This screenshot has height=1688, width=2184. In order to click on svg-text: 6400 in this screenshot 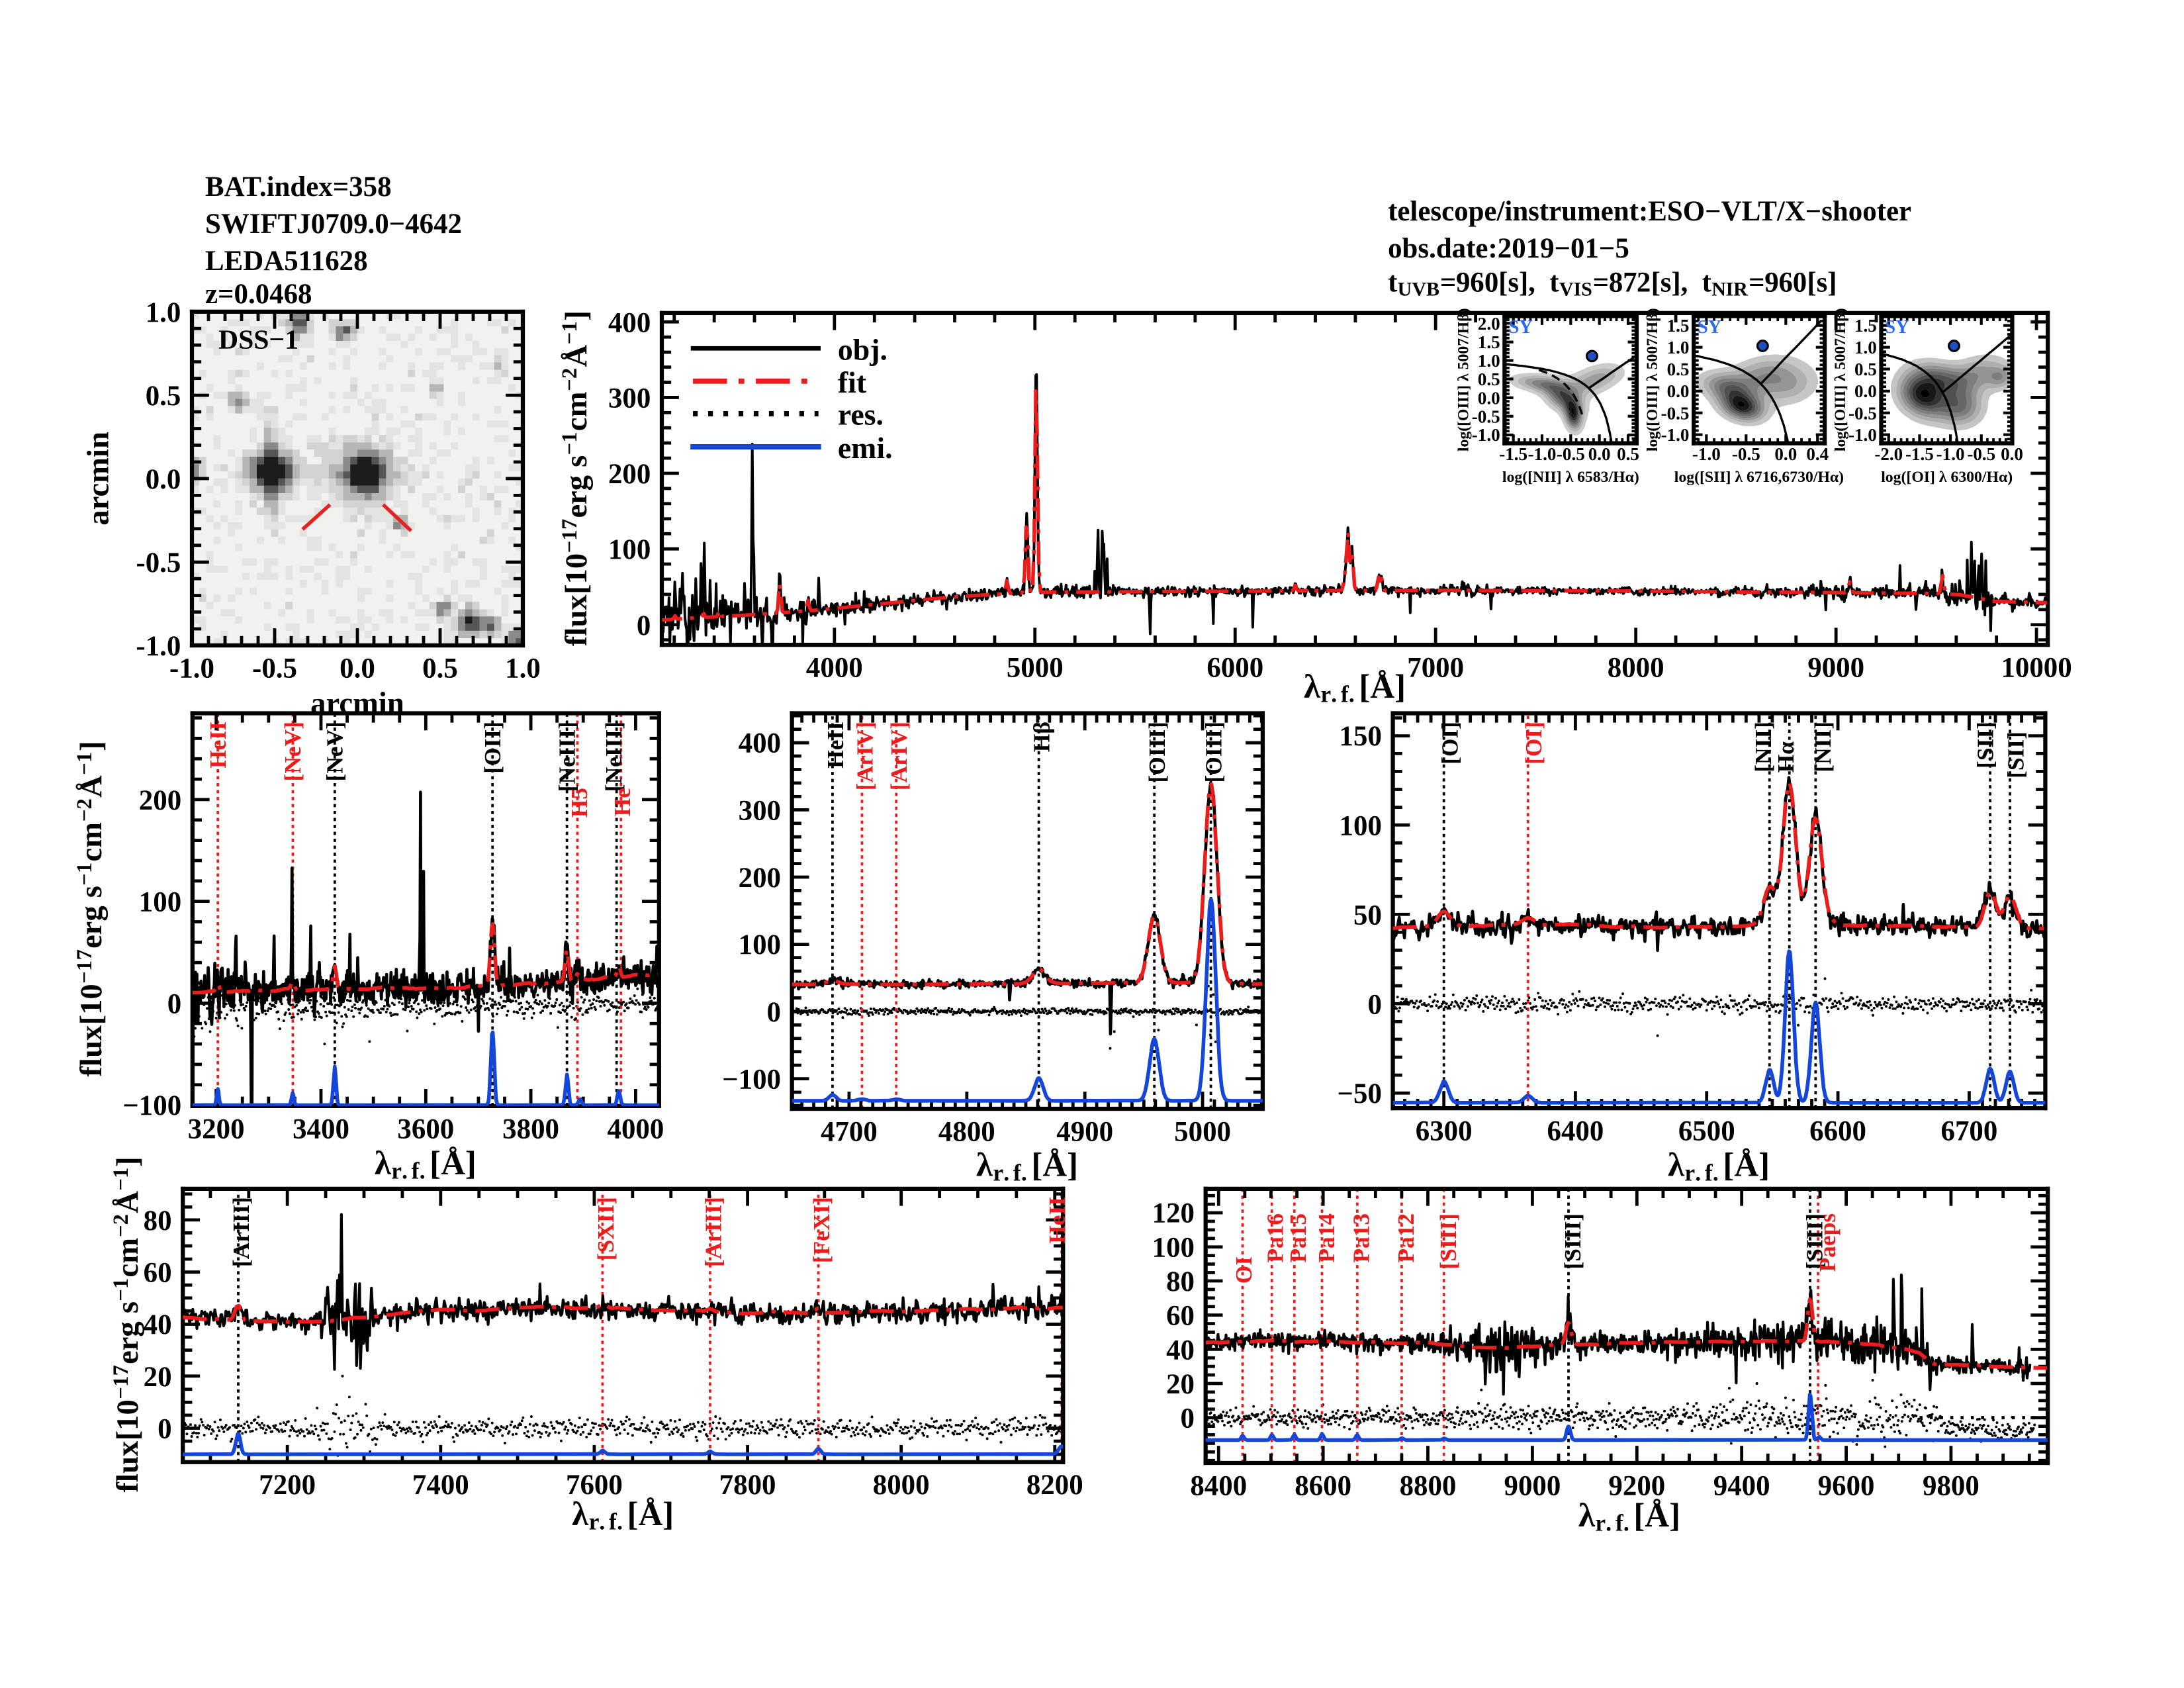, I will do `click(1575, 1131)`.